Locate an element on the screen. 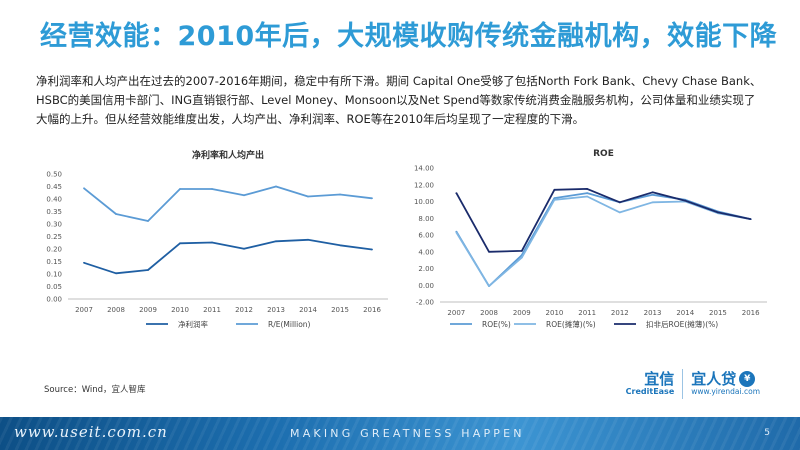  roe-y-tick-label: 2.00 is located at coordinates (426, 269).